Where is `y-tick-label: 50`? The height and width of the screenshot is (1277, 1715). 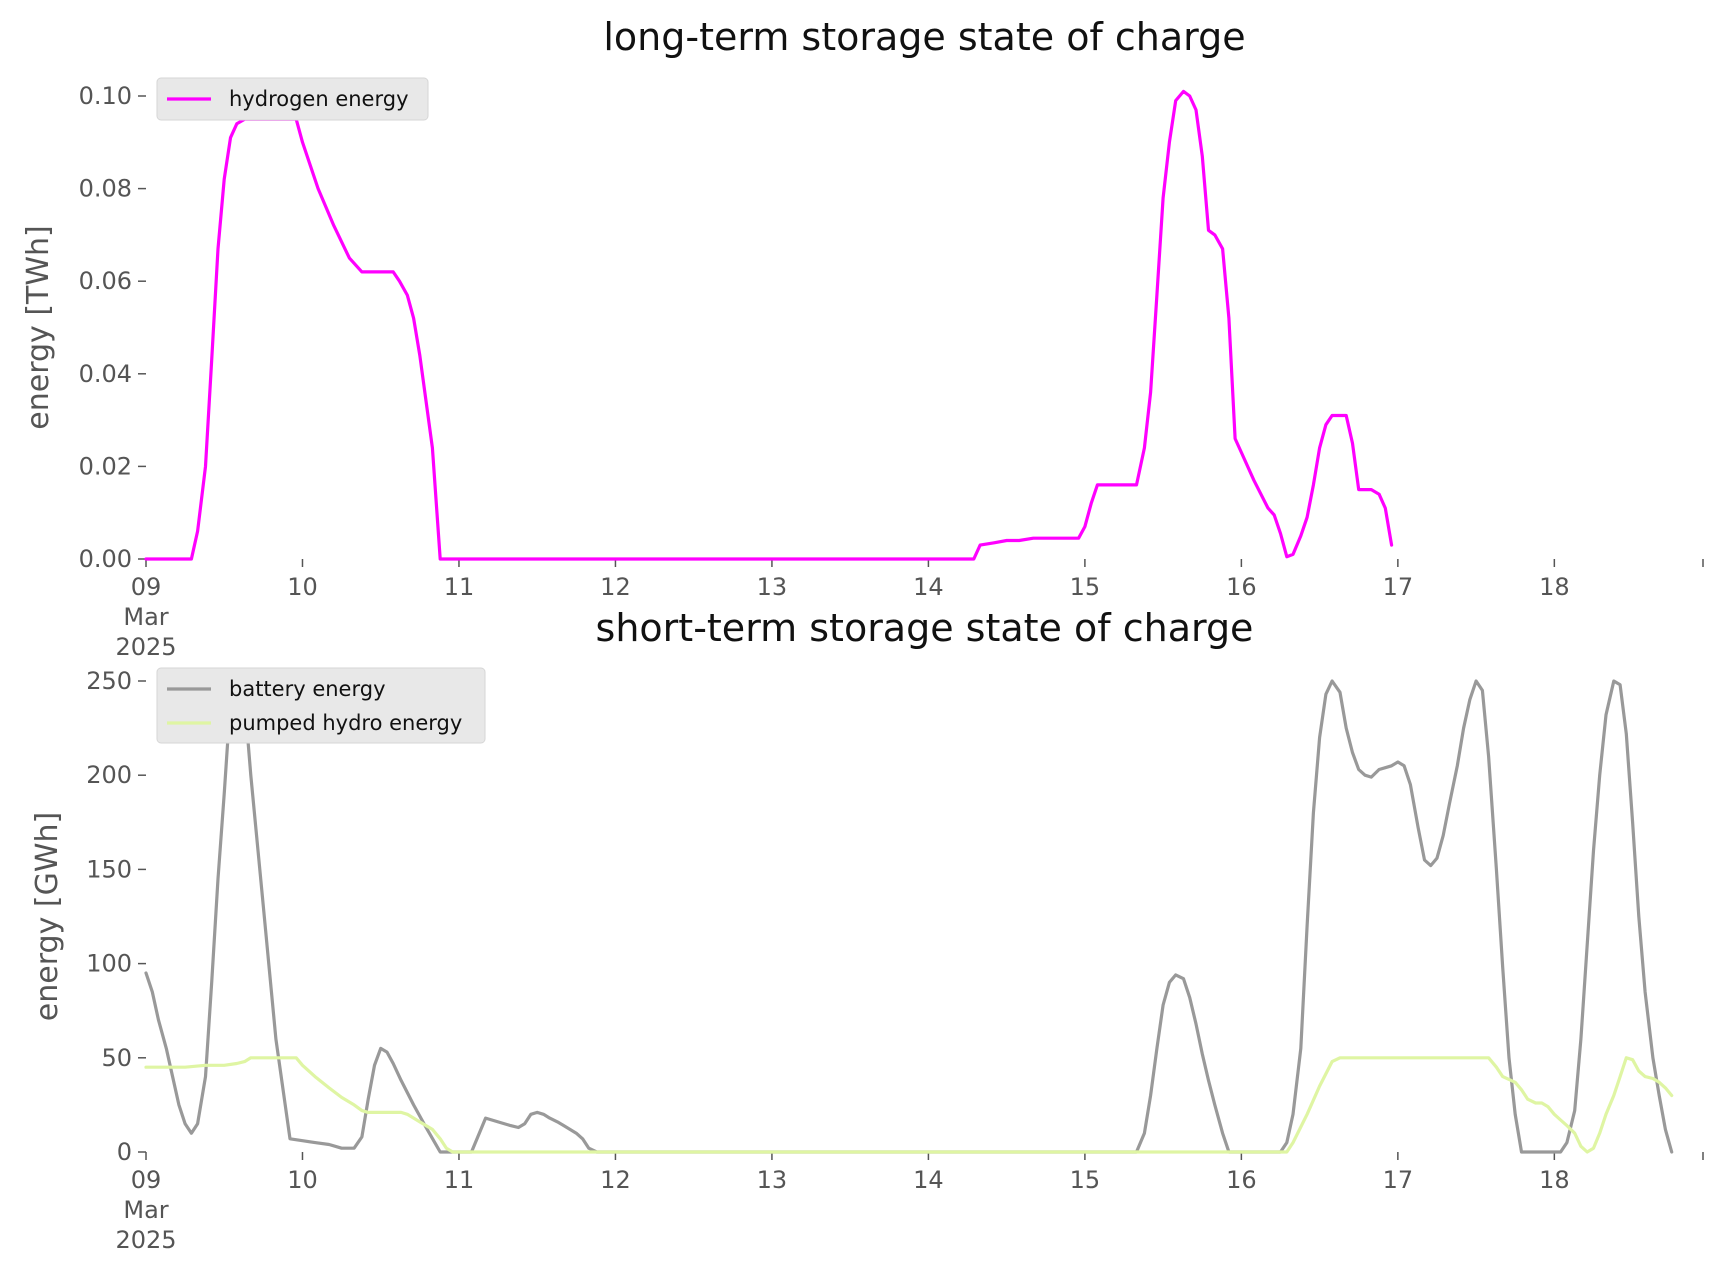
y-tick-label: 50 is located at coordinates (116, 1058).